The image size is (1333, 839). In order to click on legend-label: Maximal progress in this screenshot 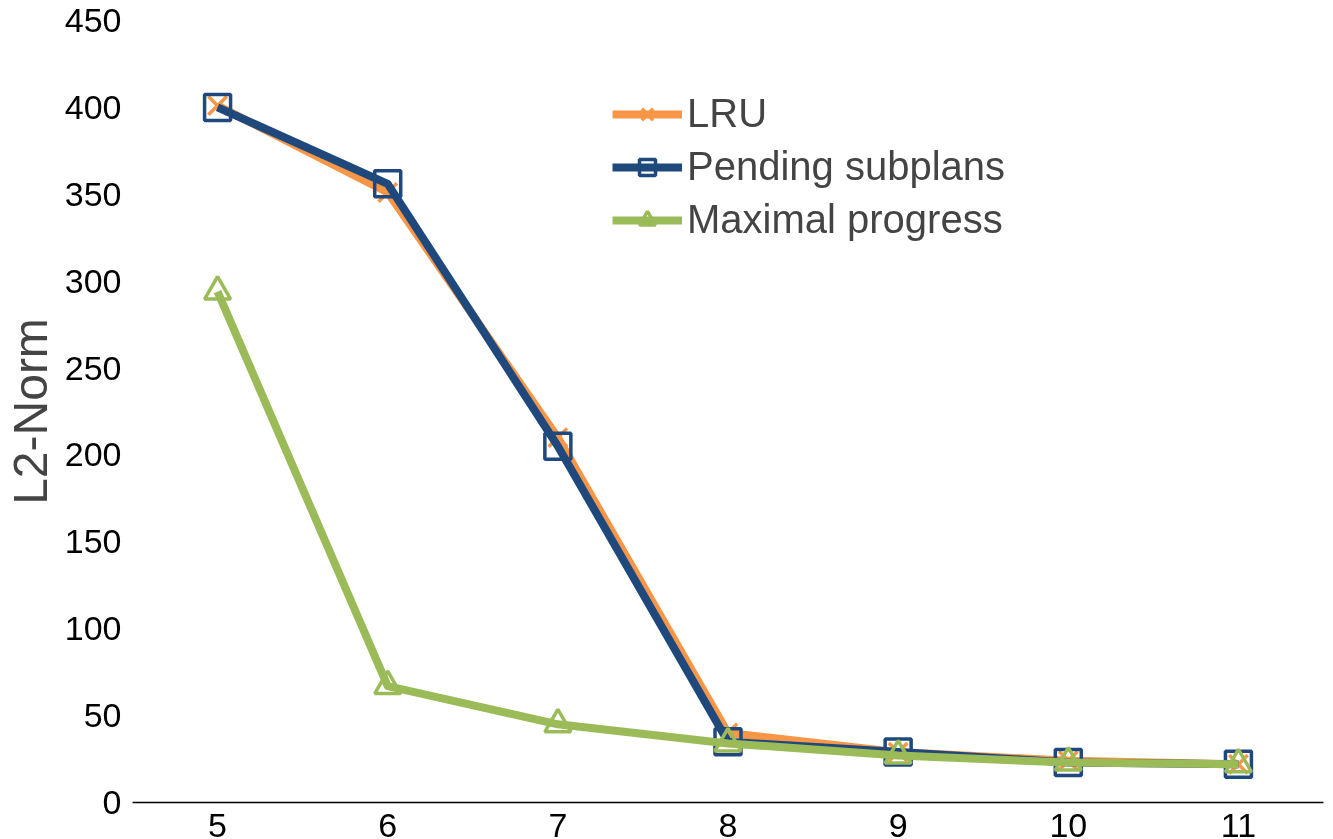, I will do `click(845, 219)`.